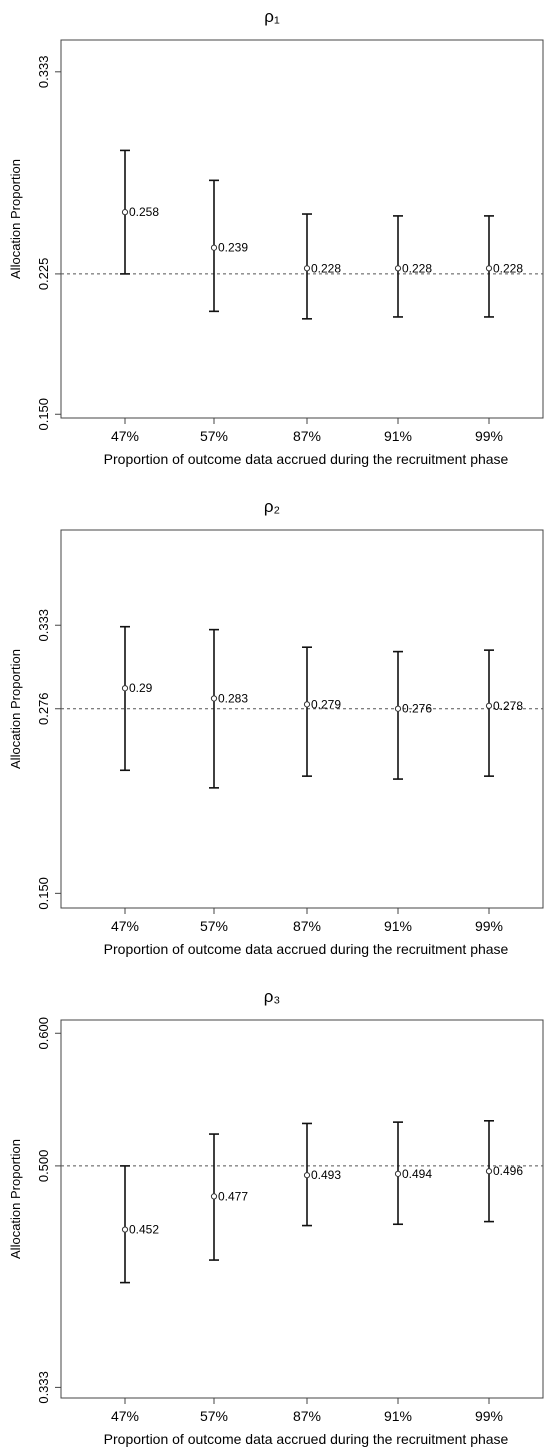 The width and height of the screenshot is (544, 1450). Describe the element at coordinates (272, 996) in the screenshot. I see `chart-title: ρ₃` at that location.